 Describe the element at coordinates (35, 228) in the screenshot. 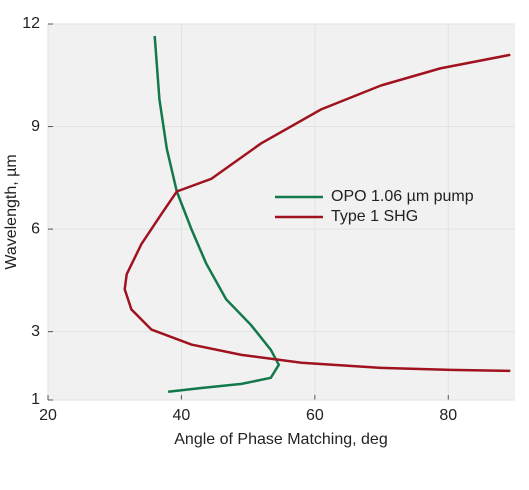

I see `y-tick-label: 6` at that location.